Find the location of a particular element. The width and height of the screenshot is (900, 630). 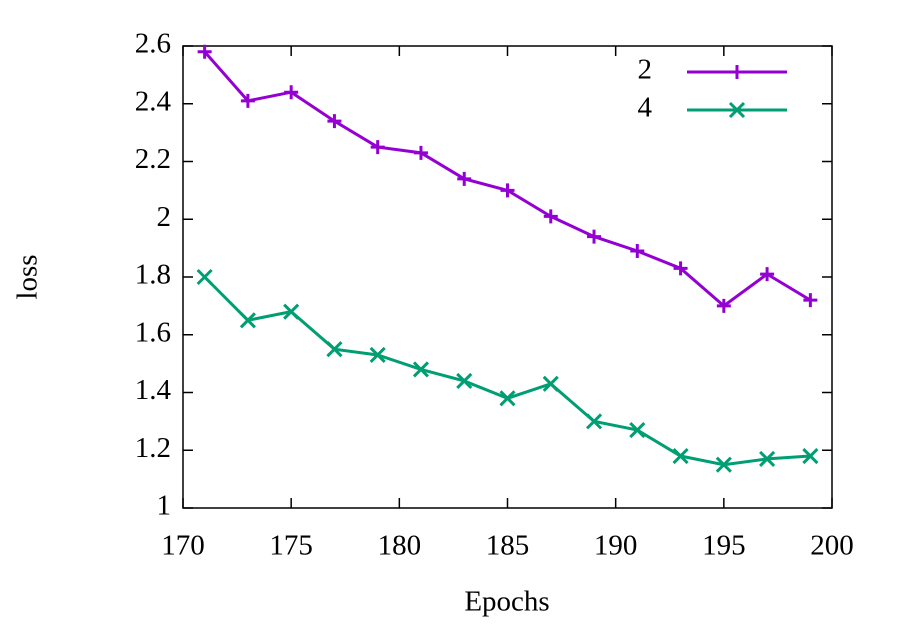

y-tick-label: 2.6 is located at coordinates (153, 44).